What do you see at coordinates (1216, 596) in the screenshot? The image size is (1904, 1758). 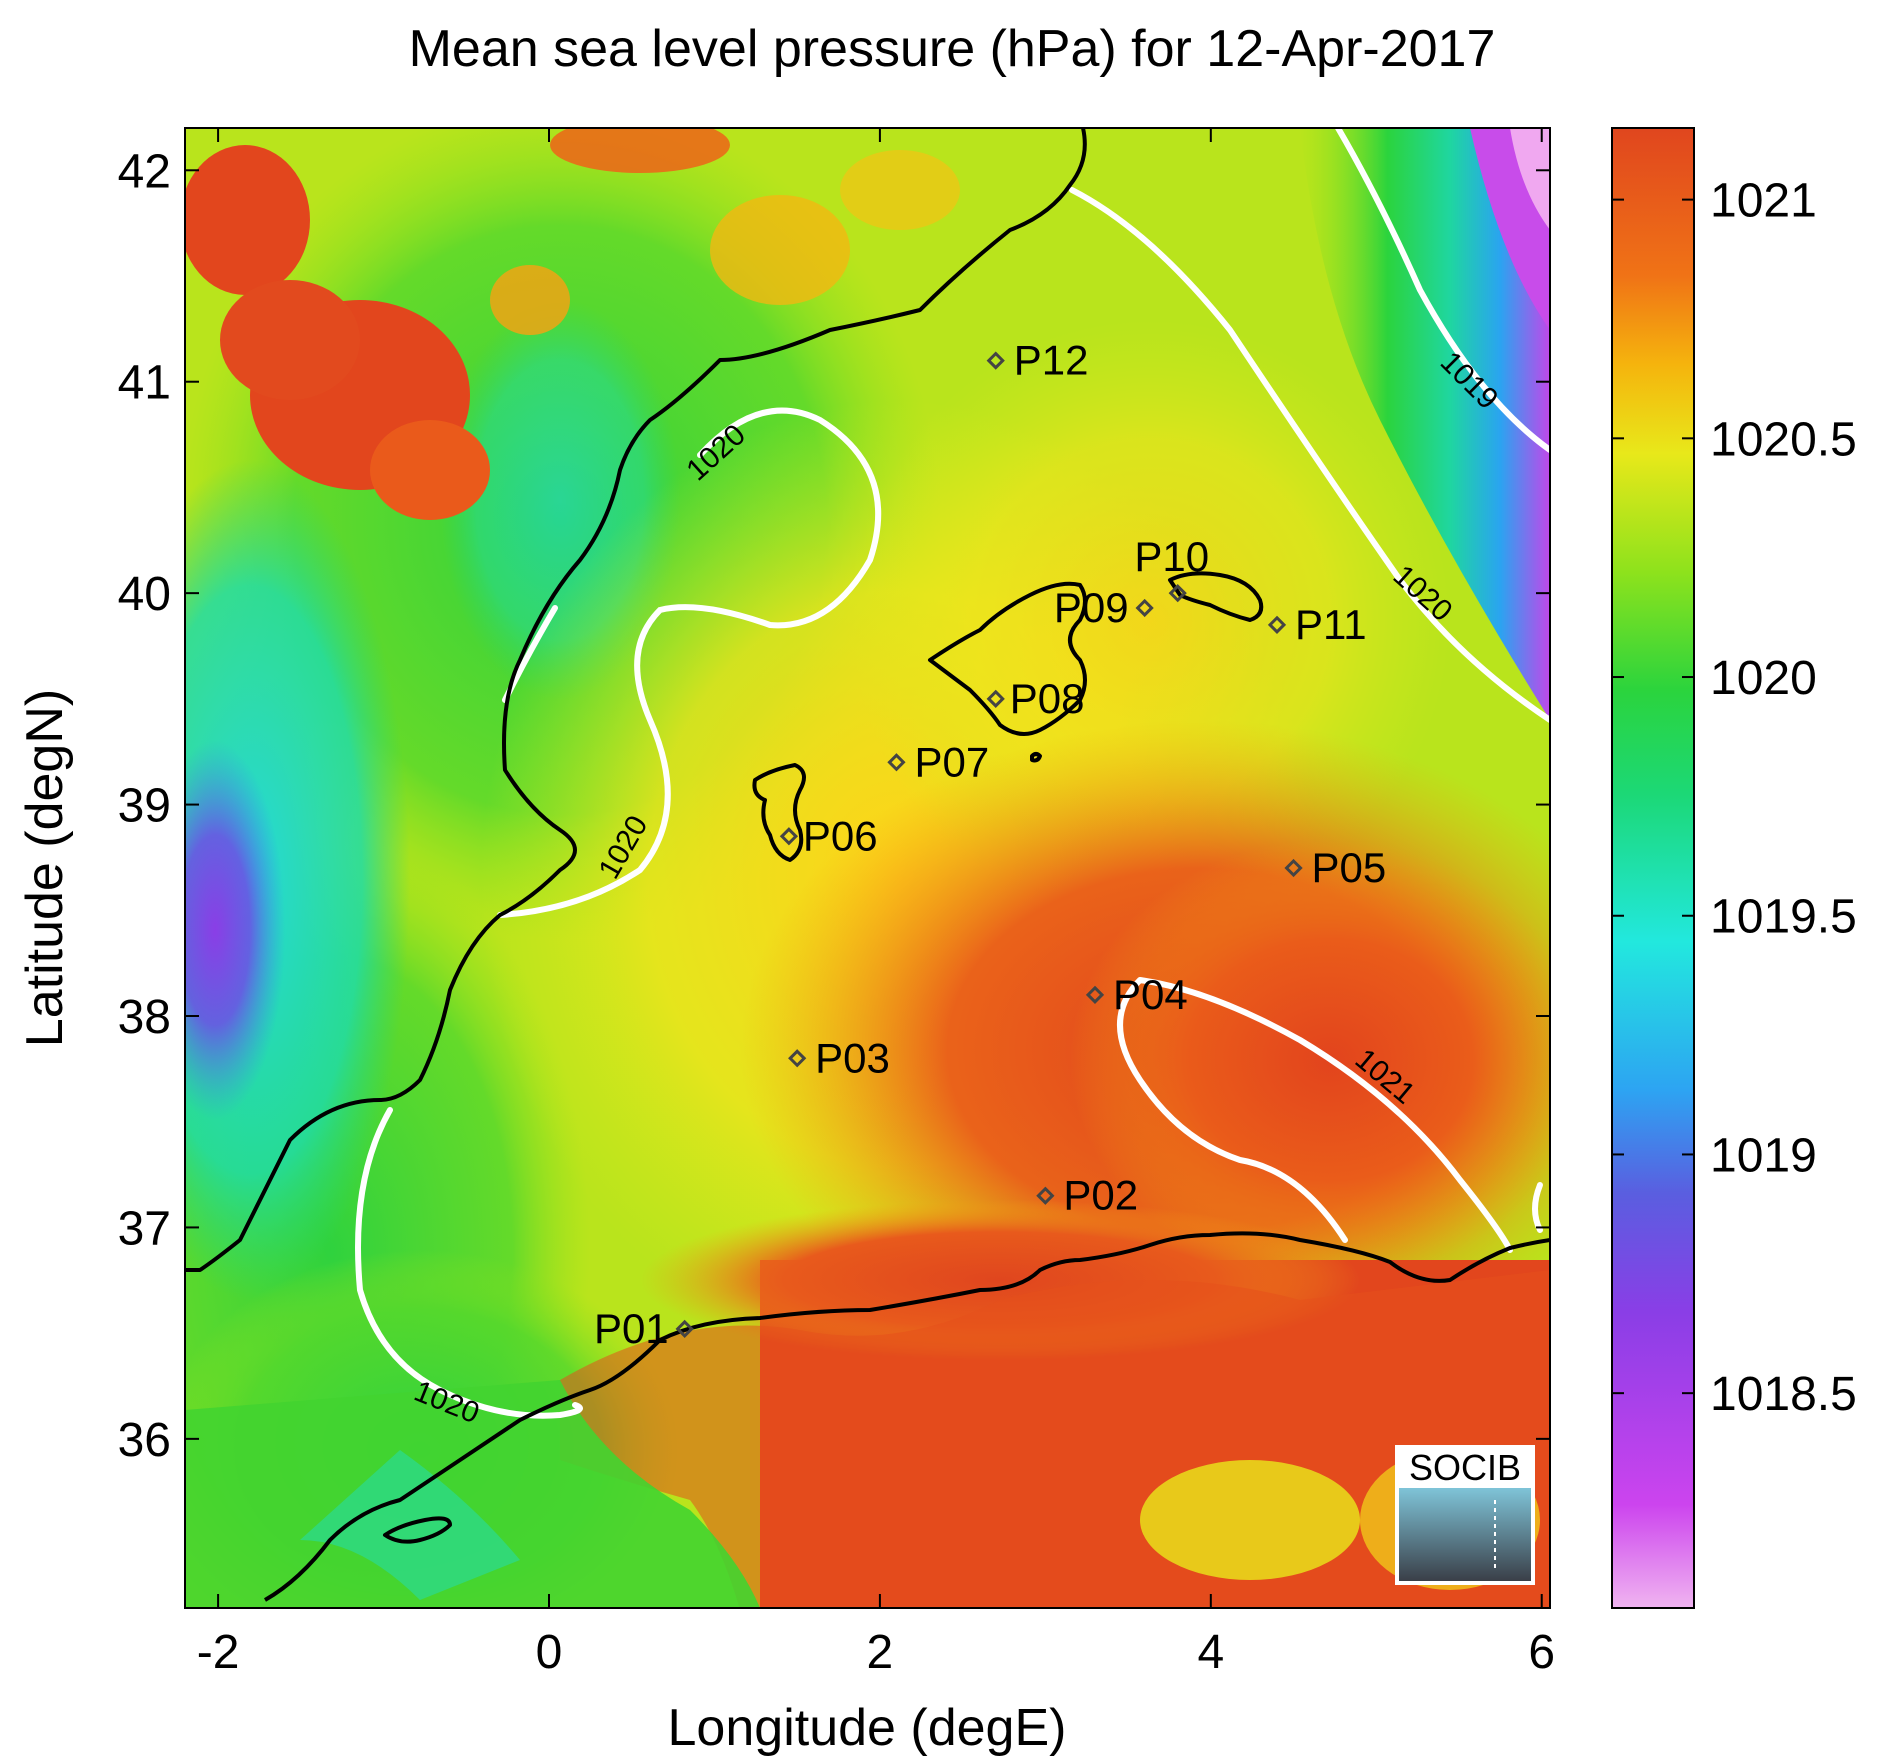 I see `menorca-coastline` at bounding box center [1216, 596].